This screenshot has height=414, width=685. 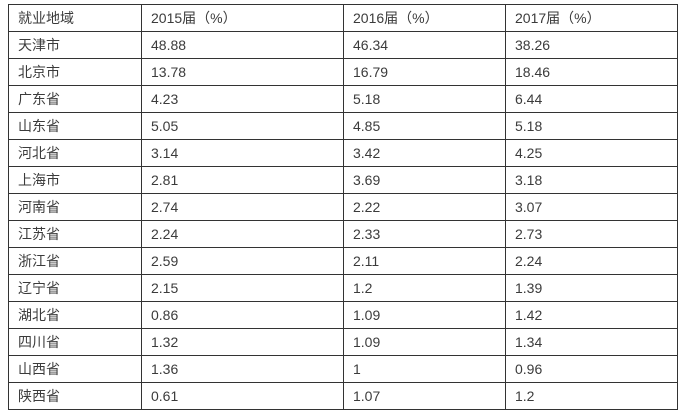 I want to click on value-cell: 2.73, so click(x=591, y=234).